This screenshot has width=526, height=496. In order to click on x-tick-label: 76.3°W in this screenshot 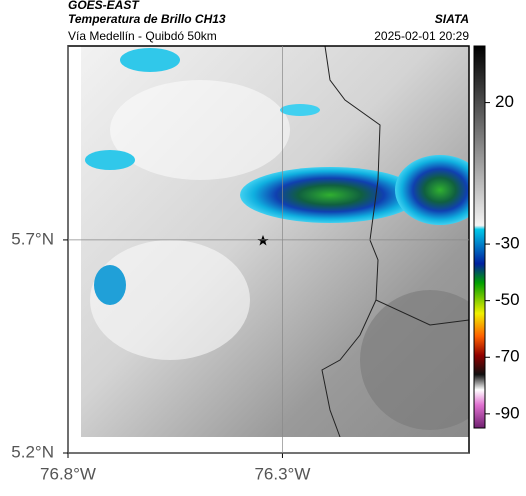, I will do `click(282, 473)`.